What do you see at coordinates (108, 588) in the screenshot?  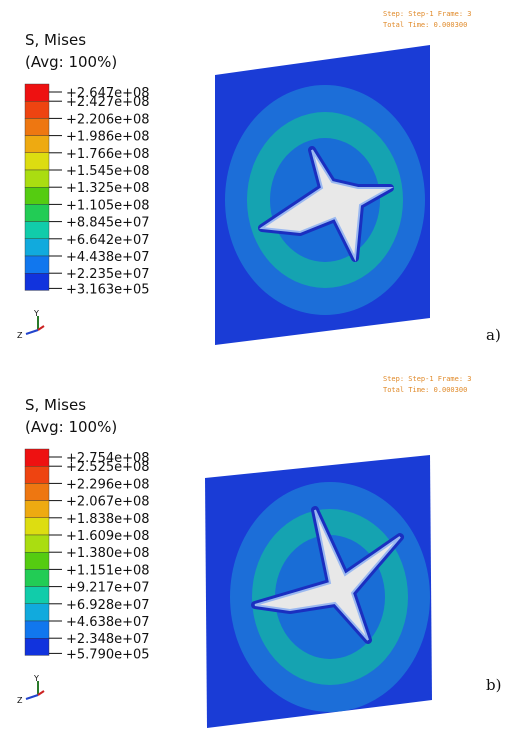 I see `legend-label: +9.217e+07` at bounding box center [108, 588].